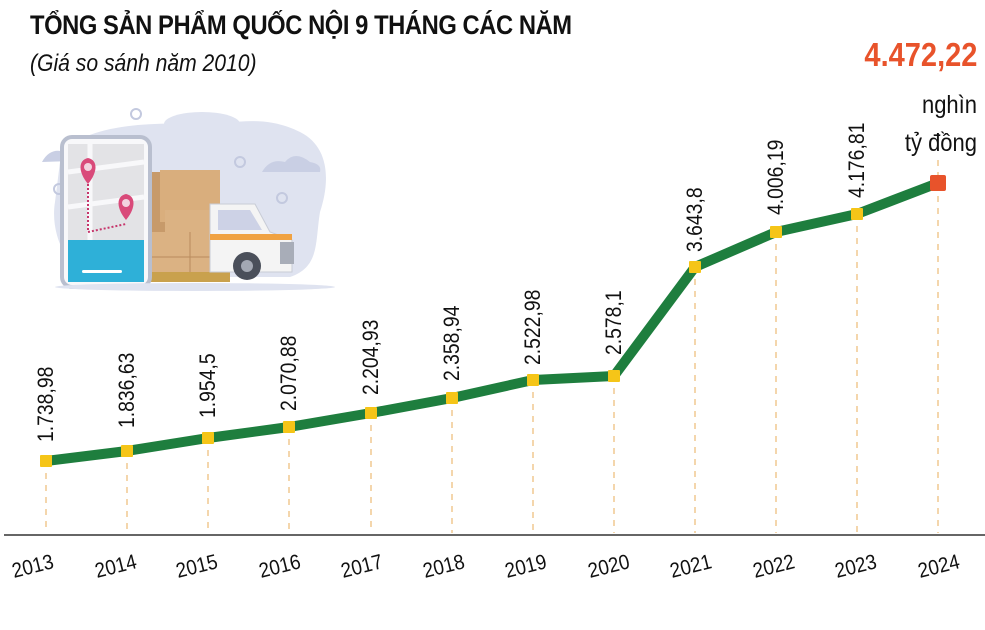 This screenshot has height=630, width=985. I want to click on unit-label: nghìn tỷ đồng, so click(941, 124).